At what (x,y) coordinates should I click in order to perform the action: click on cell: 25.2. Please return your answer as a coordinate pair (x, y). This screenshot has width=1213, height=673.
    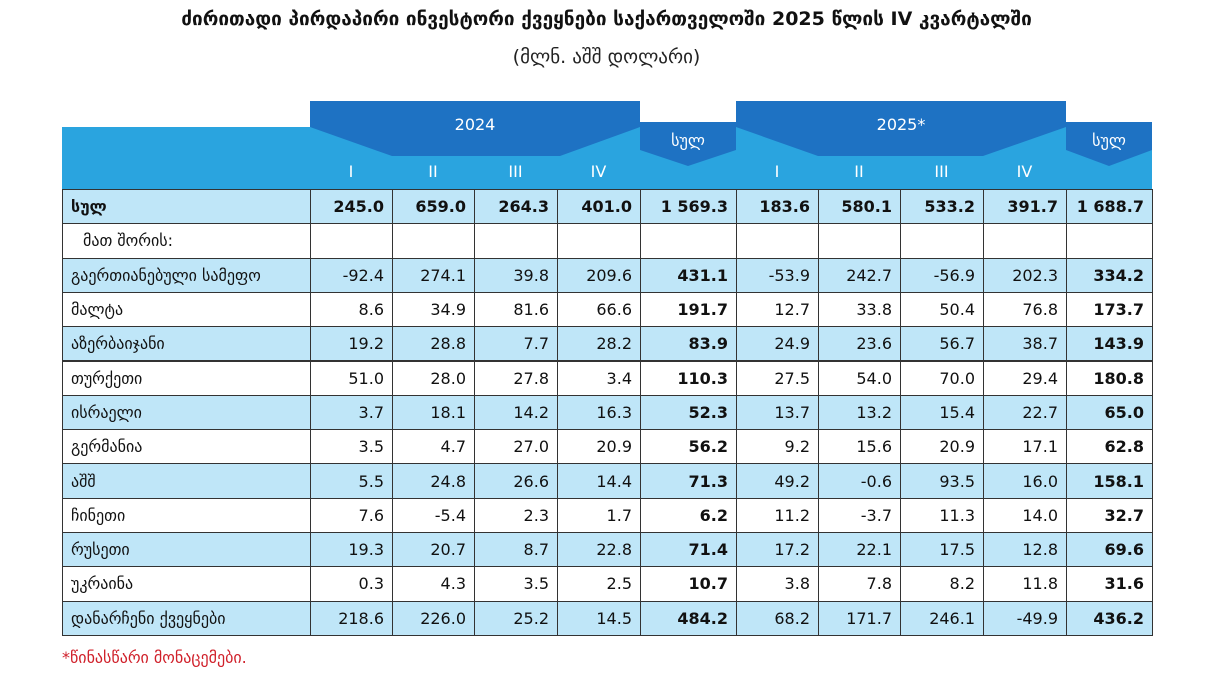
    Looking at the image, I should click on (516, 618).